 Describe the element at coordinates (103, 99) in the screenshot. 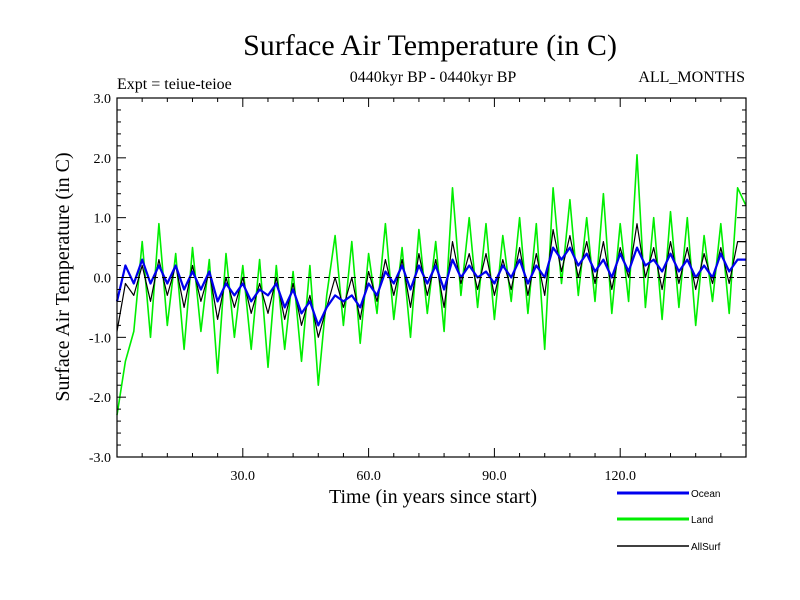

I see `y-tick-label: 3.0` at that location.